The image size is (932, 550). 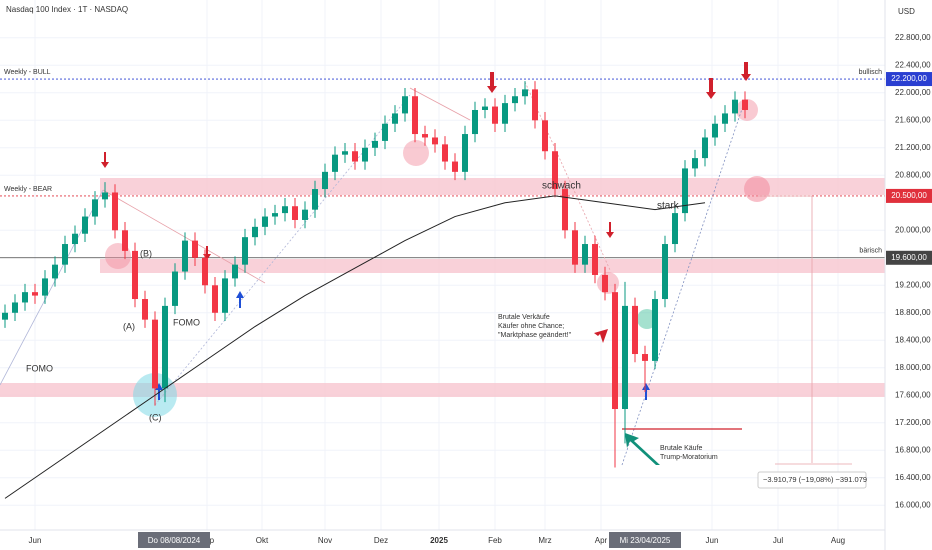 What do you see at coordinates (913, 229) in the screenshot?
I see `y-tick-label: 20.000,00` at bounding box center [913, 229].